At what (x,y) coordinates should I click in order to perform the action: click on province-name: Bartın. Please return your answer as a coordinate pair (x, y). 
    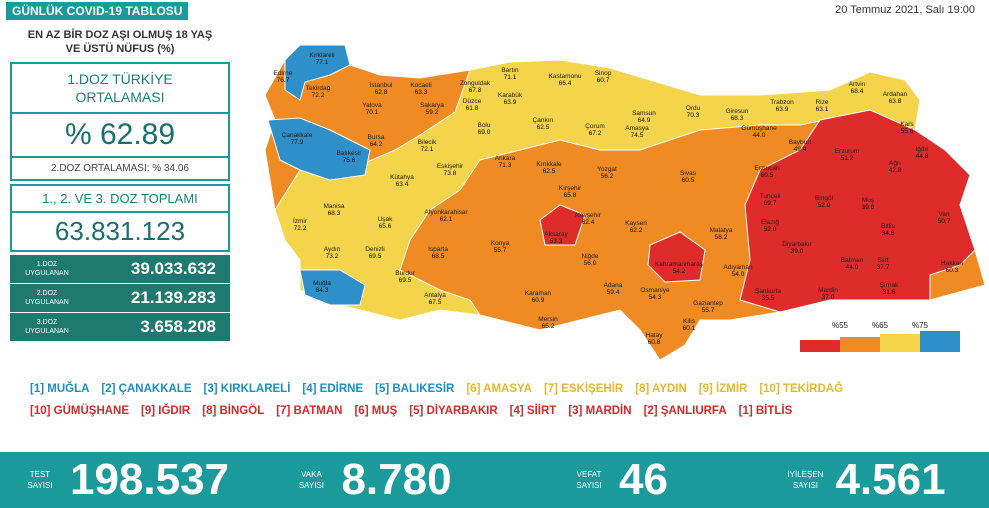
    Looking at the image, I should click on (510, 70).